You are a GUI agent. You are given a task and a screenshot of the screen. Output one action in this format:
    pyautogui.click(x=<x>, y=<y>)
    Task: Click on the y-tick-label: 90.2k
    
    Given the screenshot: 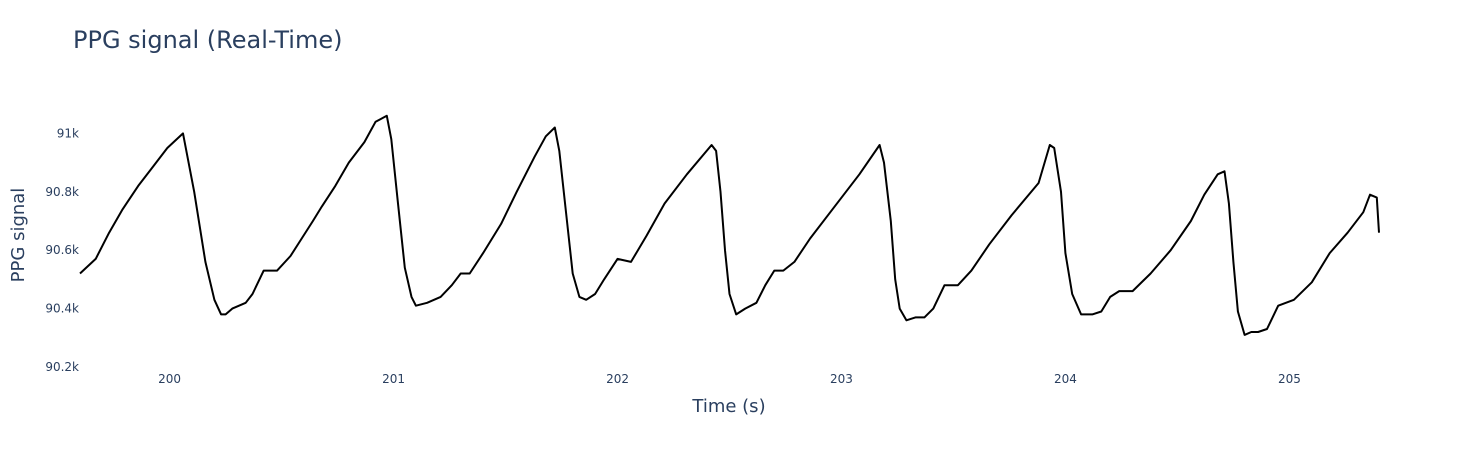 What is the action you would take?
    pyautogui.click(x=62, y=367)
    